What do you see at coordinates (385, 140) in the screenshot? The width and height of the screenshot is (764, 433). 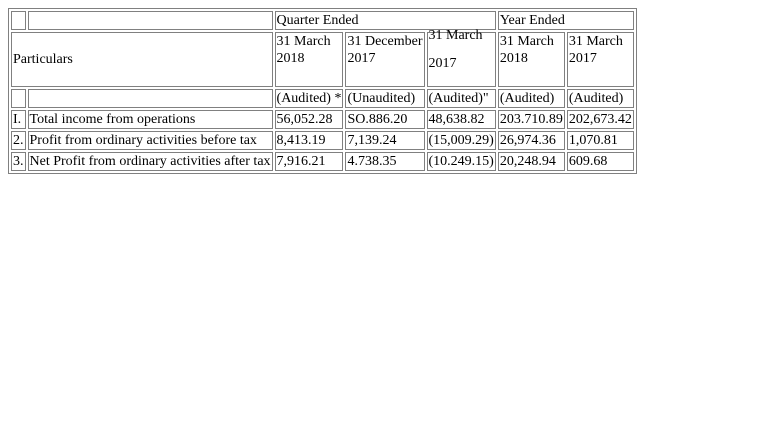 I see `value-cell: 7,139.24` at bounding box center [385, 140].